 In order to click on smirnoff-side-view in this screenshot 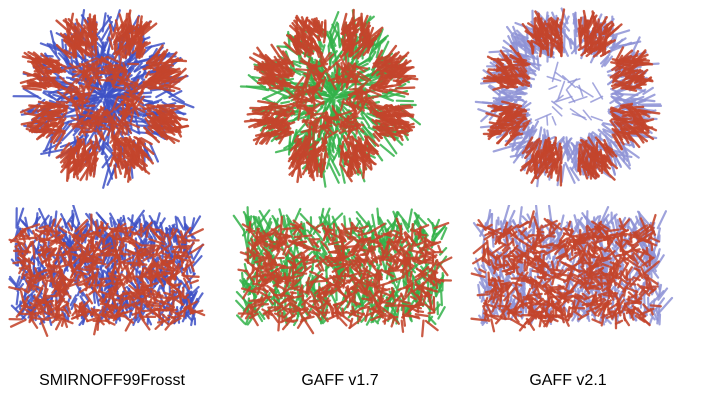, I will do `click(105, 272)`.